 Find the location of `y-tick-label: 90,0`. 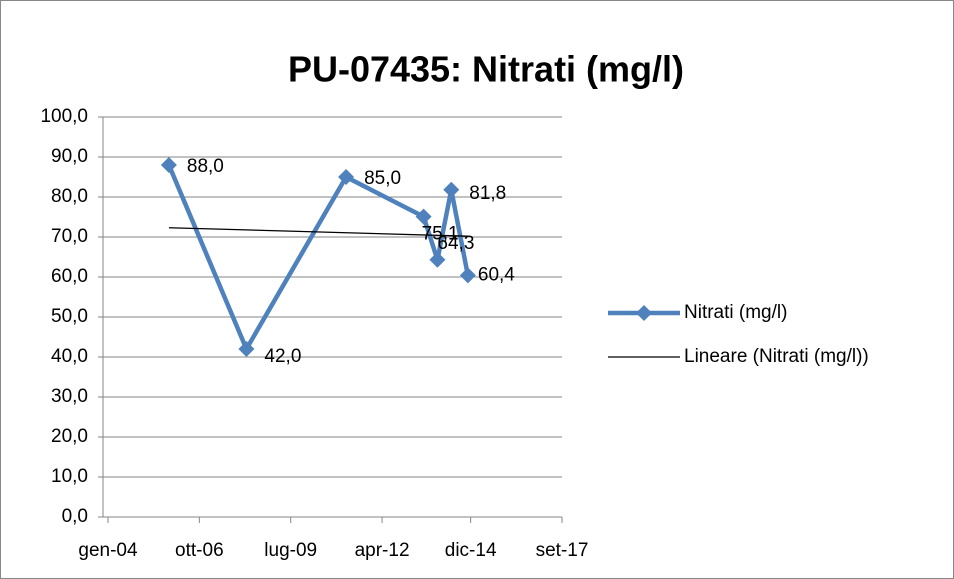

y-tick-label: 90,0 is located at coordinates (69, 156).